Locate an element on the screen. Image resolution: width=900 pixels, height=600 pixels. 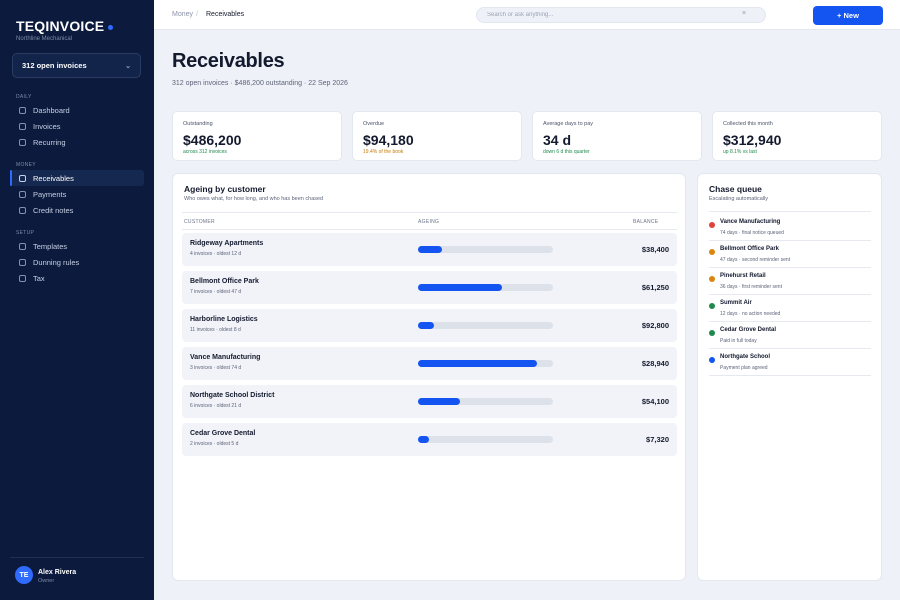
kpi-note: across 312 invoices is located at coordinates (205, 152).